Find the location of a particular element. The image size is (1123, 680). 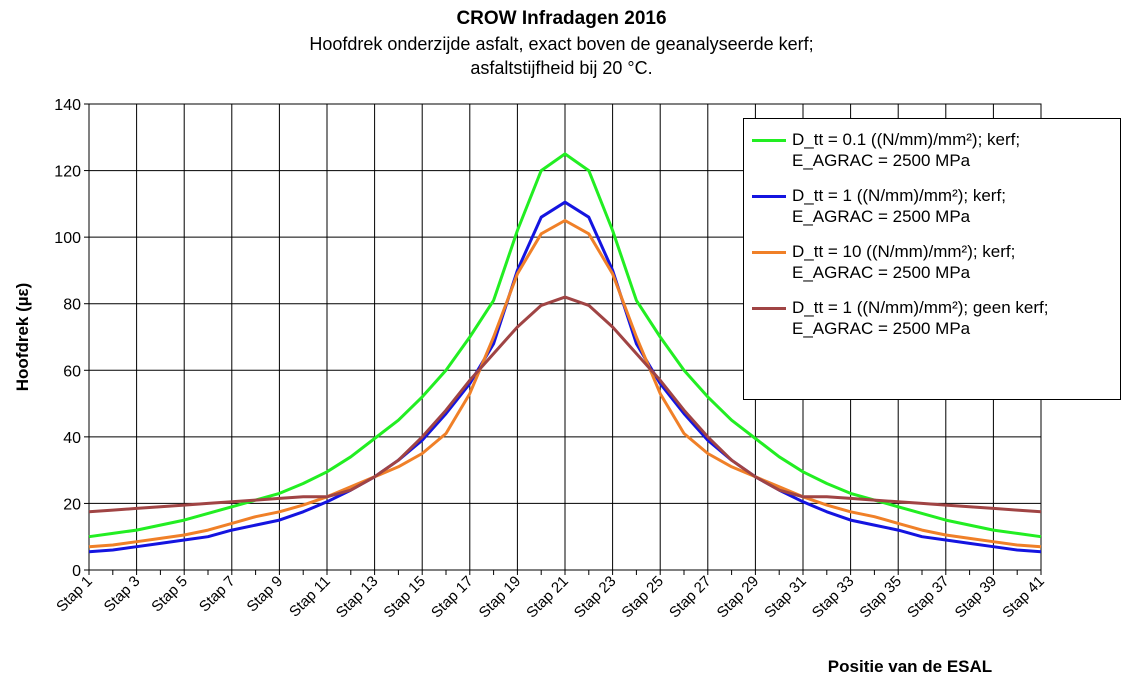

x-tick-label: Stap 37 is located at coordinates (928, 597).